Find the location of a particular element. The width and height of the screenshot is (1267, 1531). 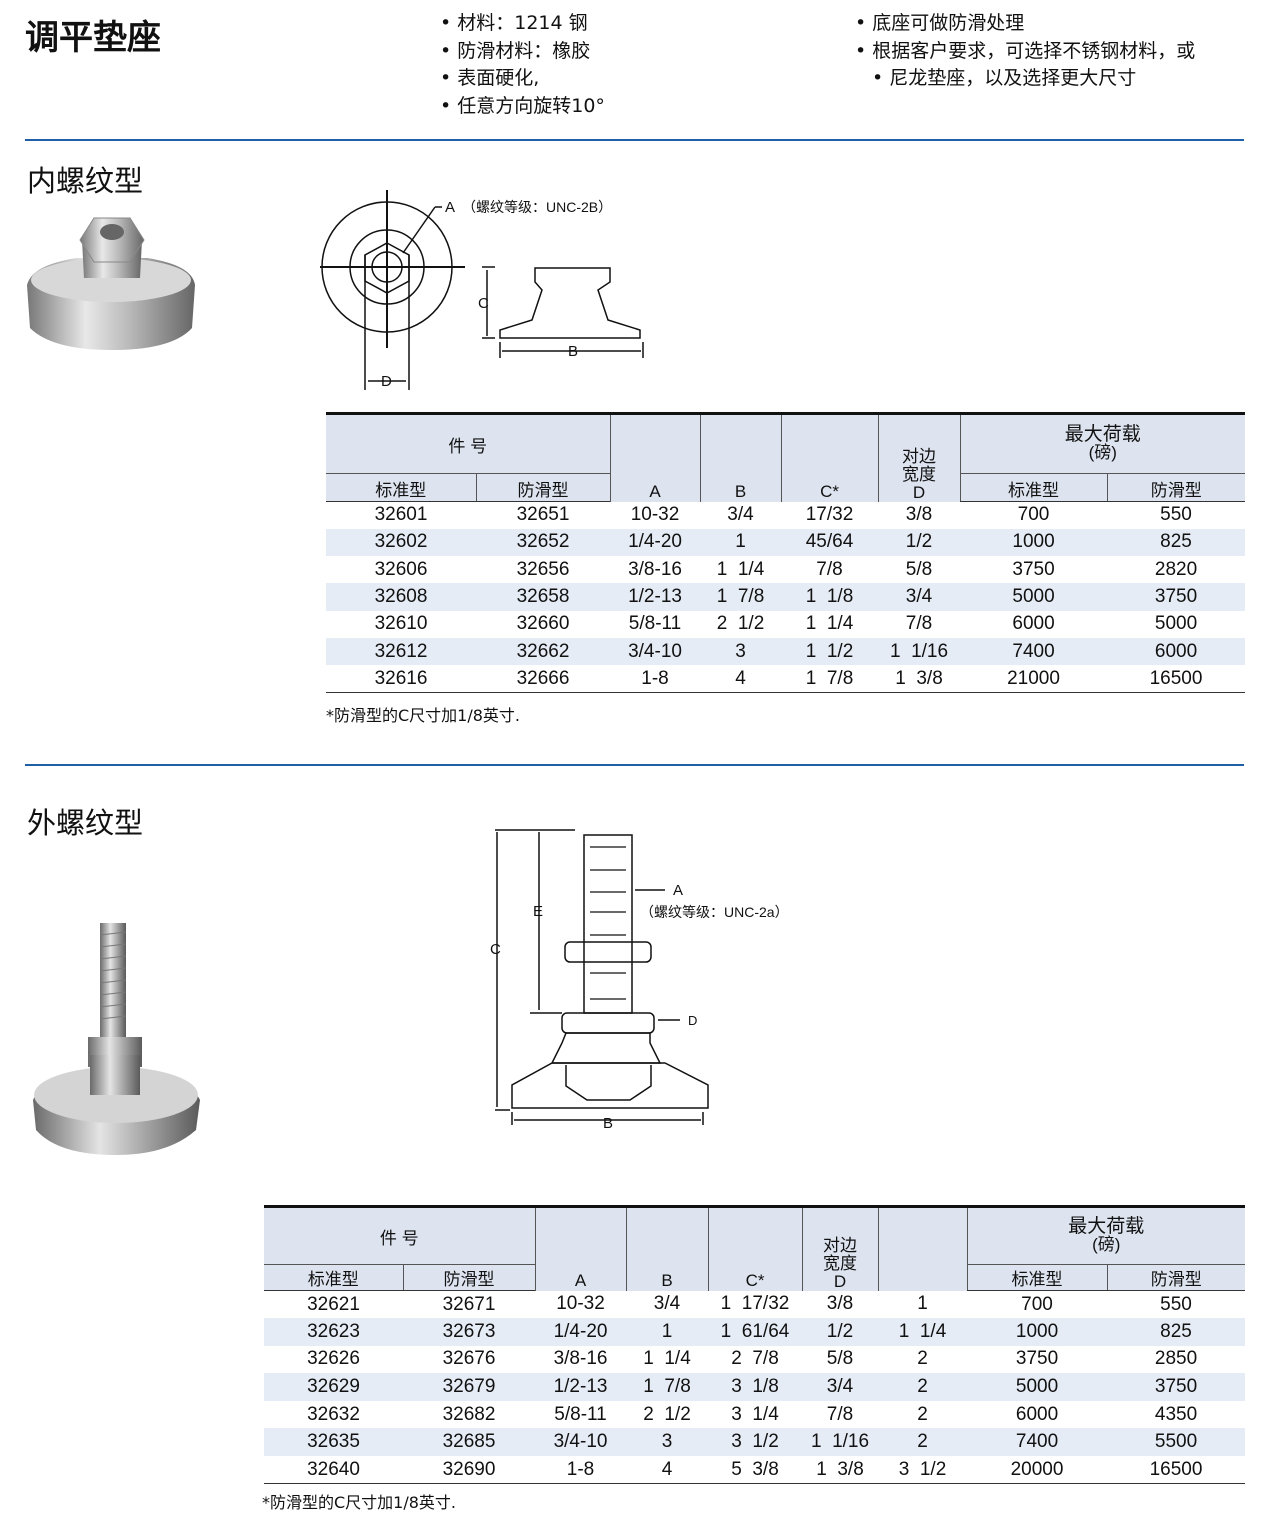

table-row: 32602 32652 1/4-20 1 45/64 1/2 1000 825 is located at coordinates (786, 542).